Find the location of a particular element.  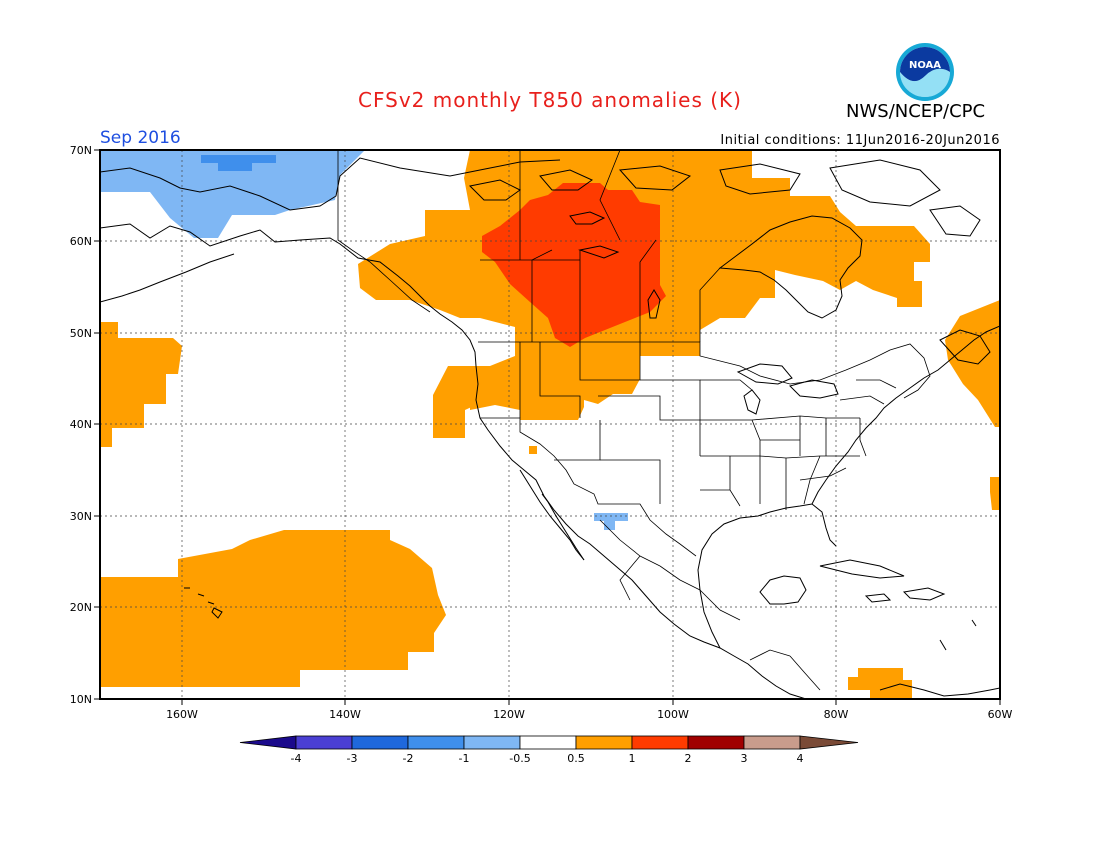

lat-label: 40N is located at coordinates (81, 424).